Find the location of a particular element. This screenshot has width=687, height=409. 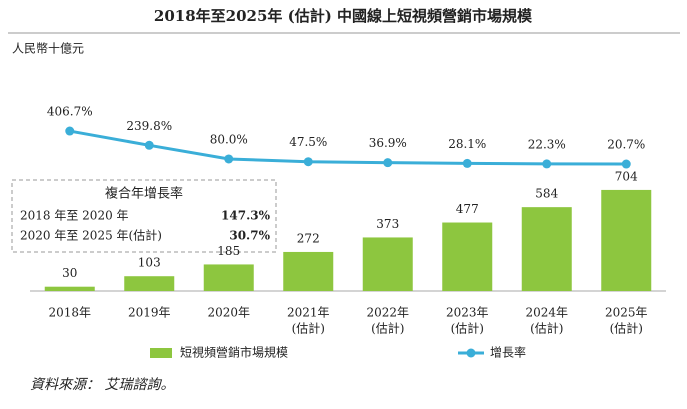

growth-label: 239.8% is located at coordinates (149, 126).